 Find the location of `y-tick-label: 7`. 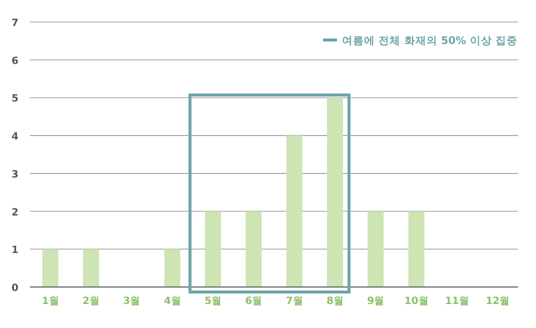

y-tick-label: 7 is located at coordinates (15, 23).